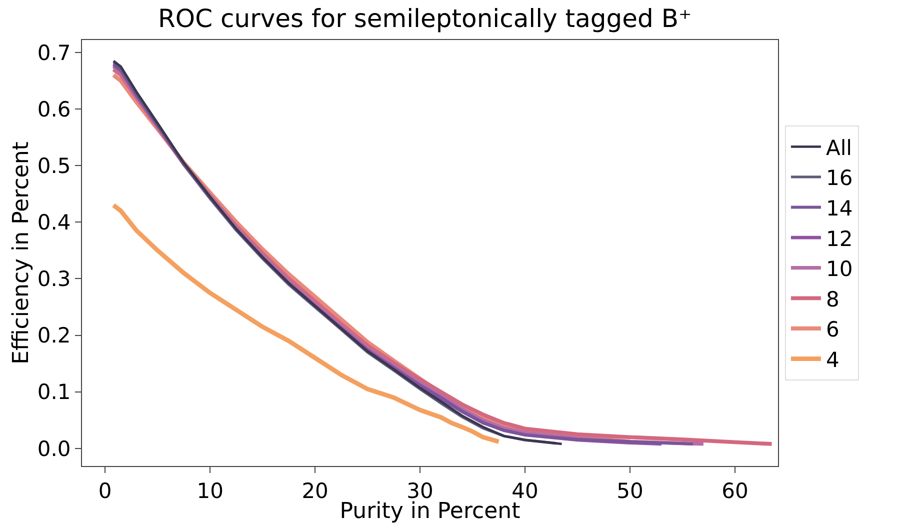  I want to click on y-tick-label: 0.6, so click(54, 109).